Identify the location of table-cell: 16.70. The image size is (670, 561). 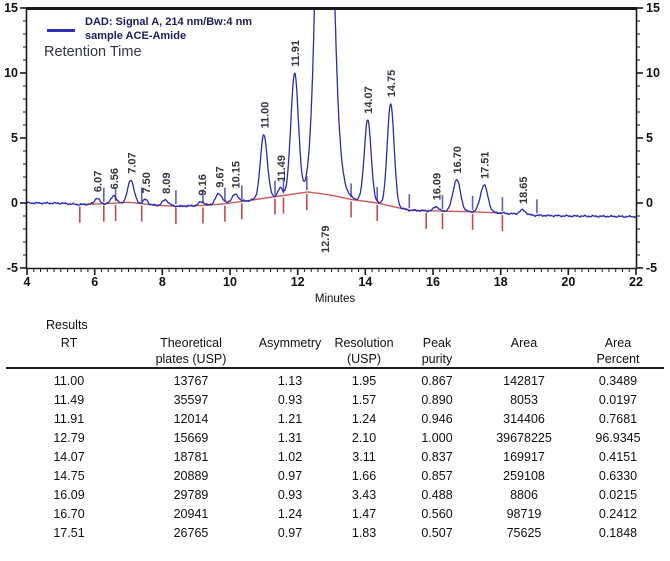
(69, 514).